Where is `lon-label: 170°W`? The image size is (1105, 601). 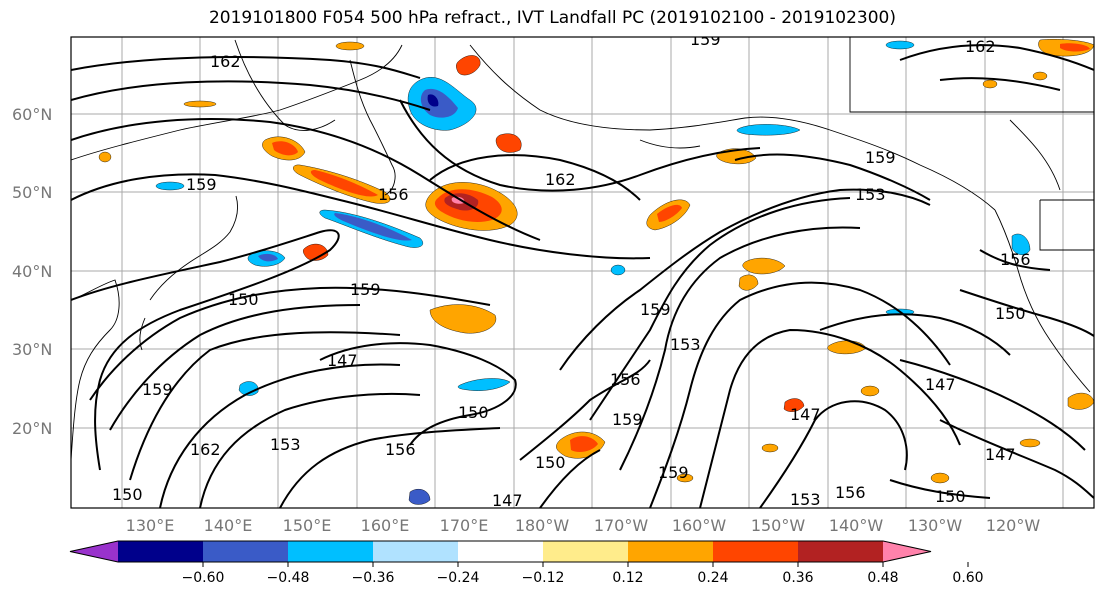 lon-label: 170°W is located at coordinates (621, 525).